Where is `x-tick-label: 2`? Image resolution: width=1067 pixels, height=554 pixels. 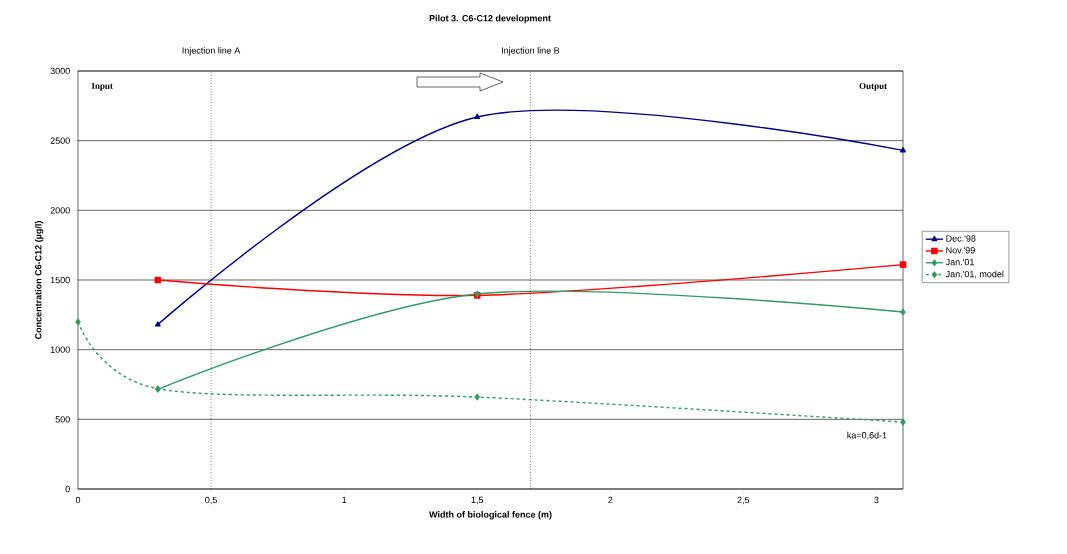
x-tick-label: 2 is located at coordinates (610, 500).